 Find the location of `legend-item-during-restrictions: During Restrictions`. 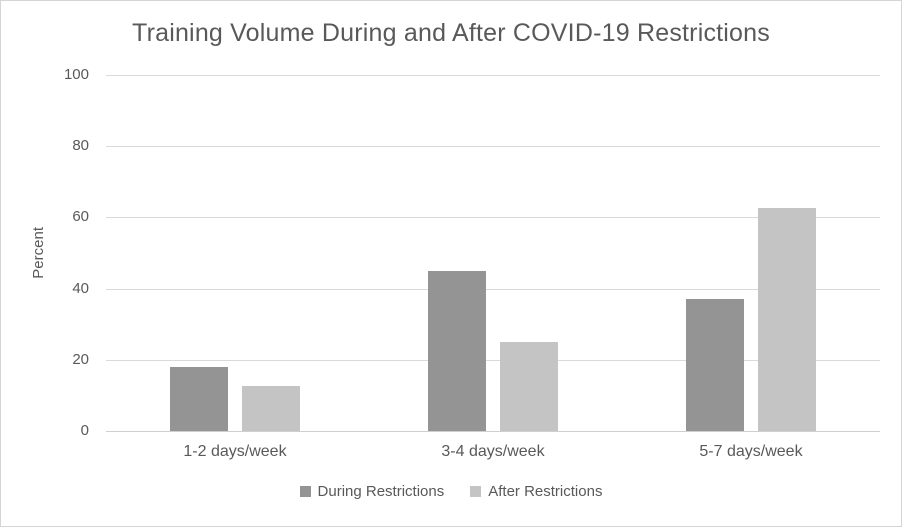

legend-item-during-restrictions: During Restrictions is located at coordinates (372, 491).